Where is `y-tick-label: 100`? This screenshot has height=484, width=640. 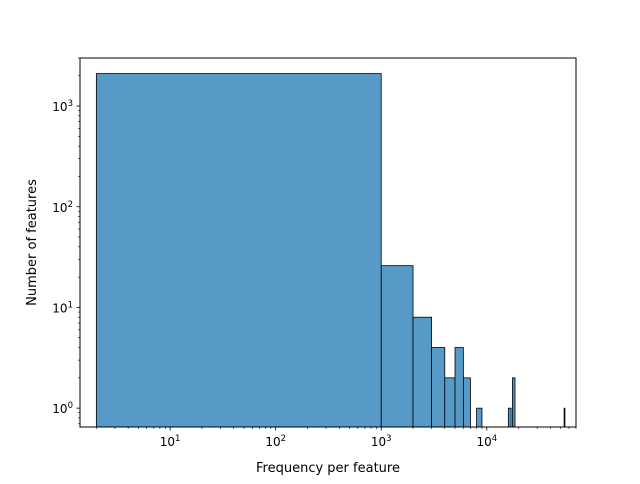 y-tick-label: 100 is located at coordinates (62, 408).